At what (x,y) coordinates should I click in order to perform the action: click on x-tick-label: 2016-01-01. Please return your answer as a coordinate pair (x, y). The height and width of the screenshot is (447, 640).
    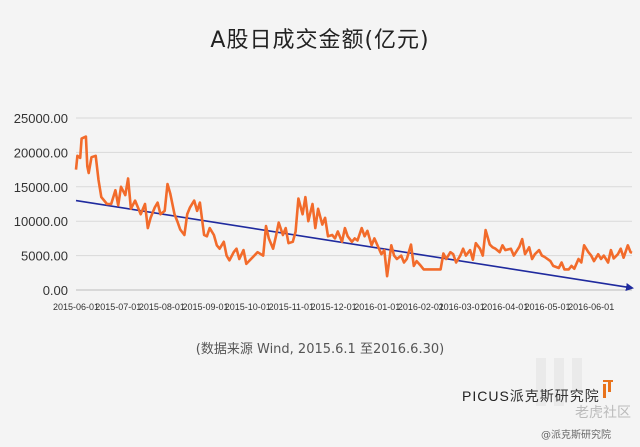
    Looking at the image, I should click on (377, 307).